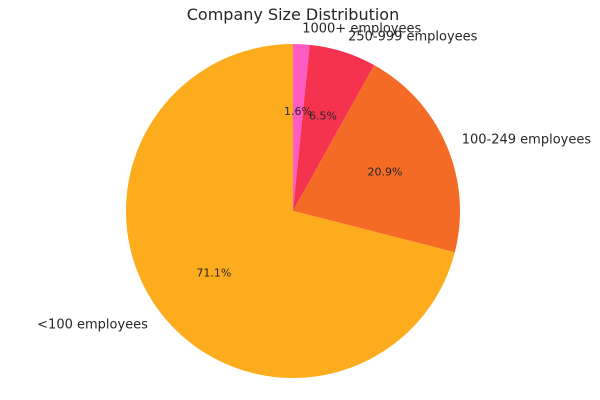  Describe the element at coordinates (92, 325) in the screenshot. I see `category-label-100-employees: <100 employees` at that location.